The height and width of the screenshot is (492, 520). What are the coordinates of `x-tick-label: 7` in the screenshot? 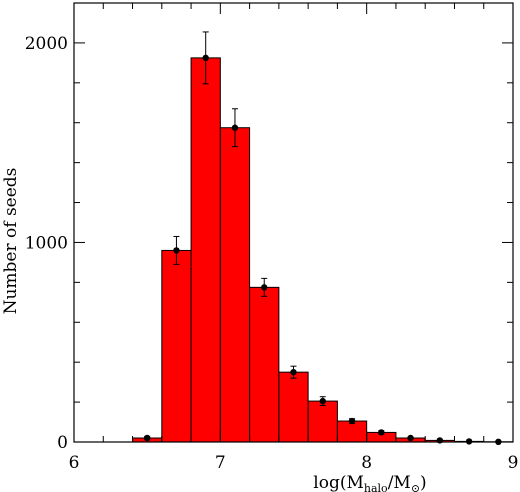 It's located at (220, 463).